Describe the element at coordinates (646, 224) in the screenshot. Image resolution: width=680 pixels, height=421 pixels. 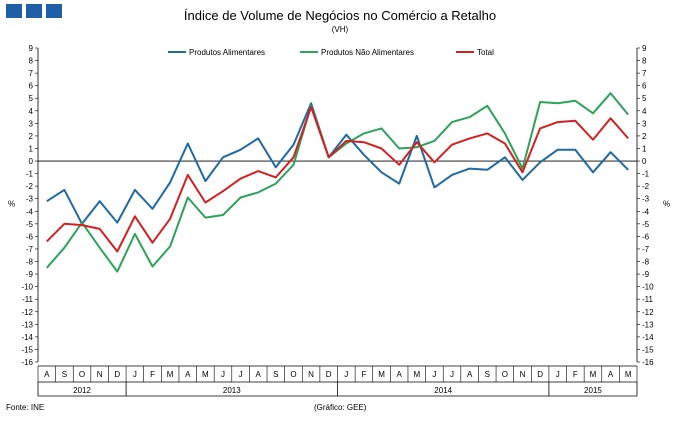
I see `y-tick-label-right: -5` at that location.